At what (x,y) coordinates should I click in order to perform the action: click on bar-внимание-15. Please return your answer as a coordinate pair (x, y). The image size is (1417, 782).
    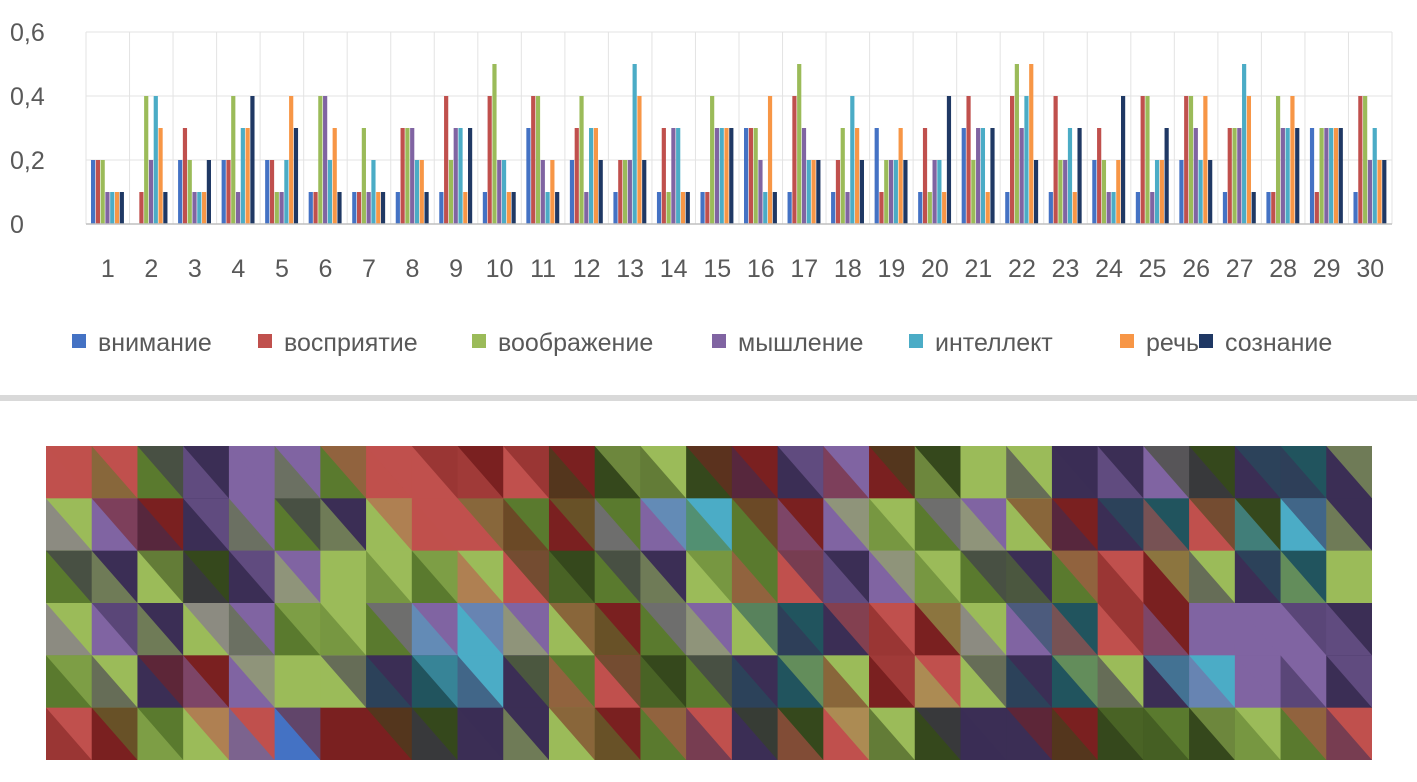
    Looking at the image, I should click on (702, 208).